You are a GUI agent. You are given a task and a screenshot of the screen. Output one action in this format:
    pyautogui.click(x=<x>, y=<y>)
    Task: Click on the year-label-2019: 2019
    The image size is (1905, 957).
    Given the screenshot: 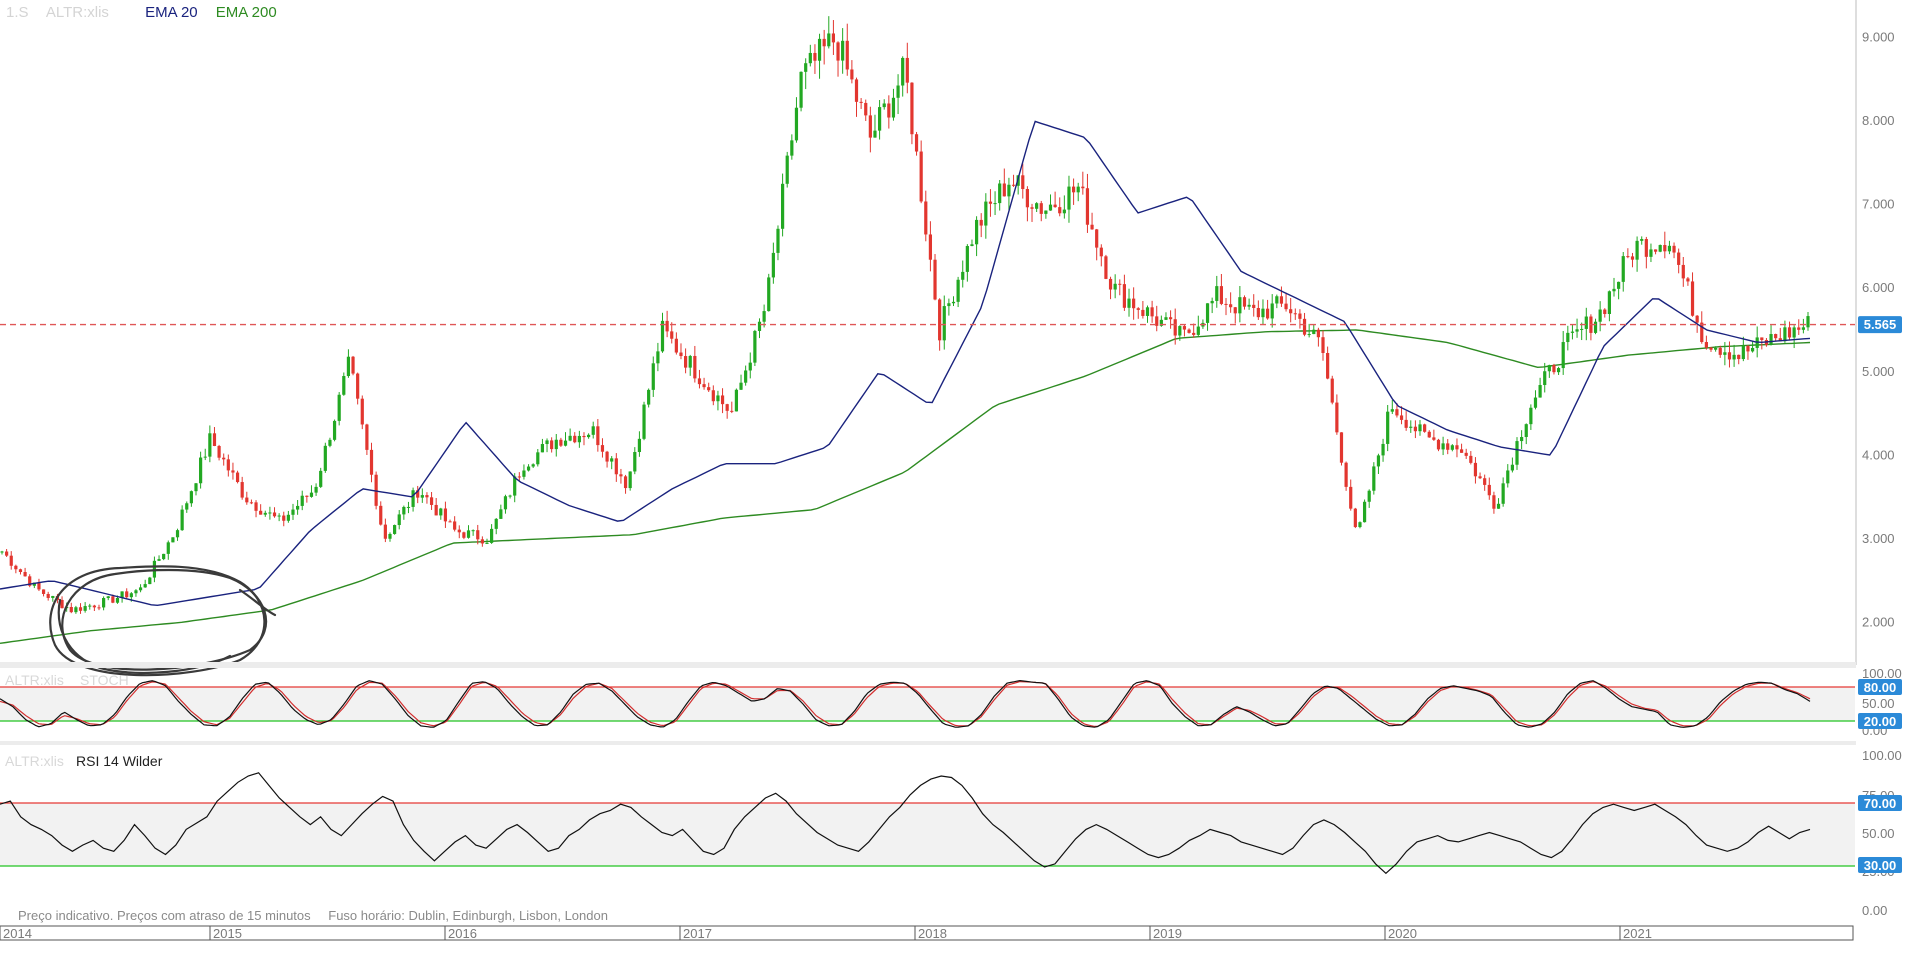 What is the action you would take?
    pyautogui.click(x=1167, y=933)
    